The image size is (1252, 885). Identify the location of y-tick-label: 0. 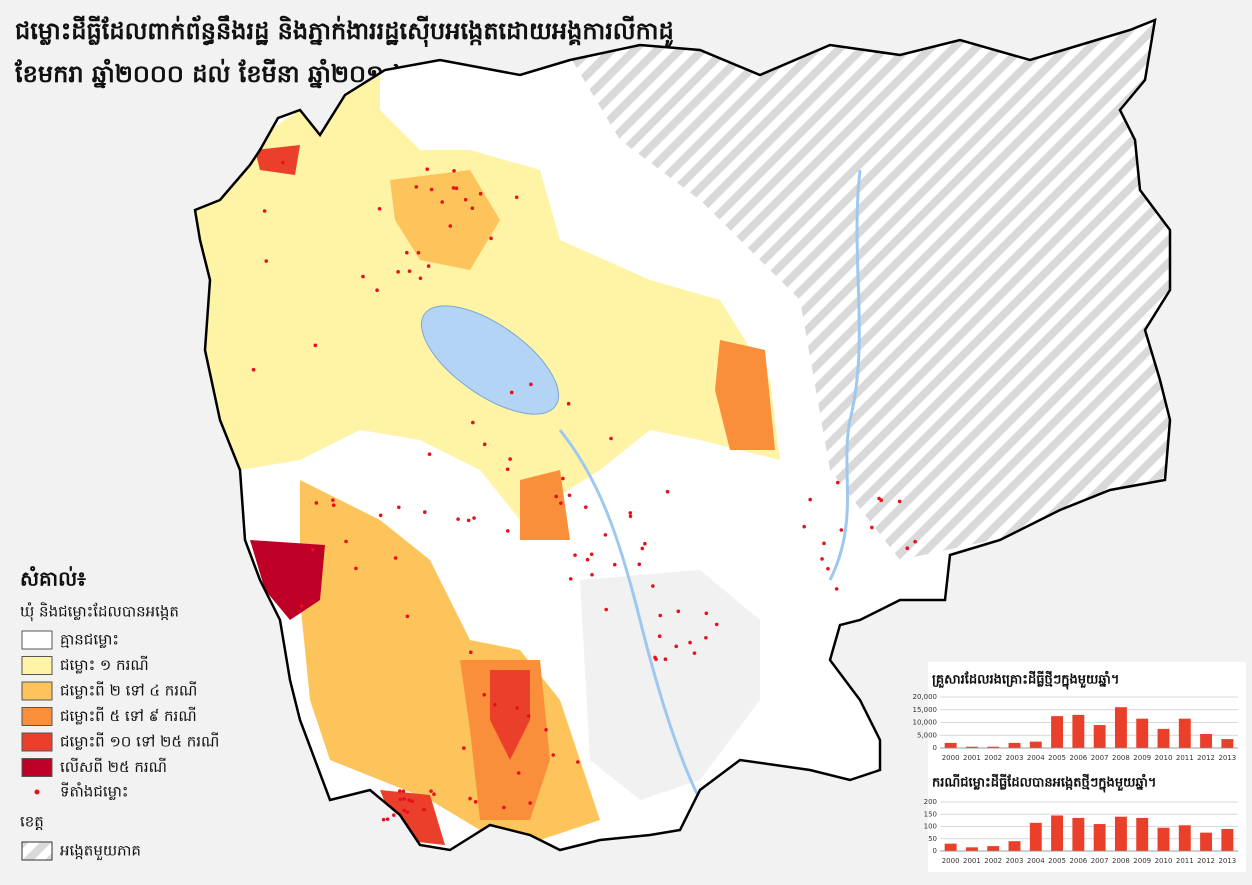
(935, 748).